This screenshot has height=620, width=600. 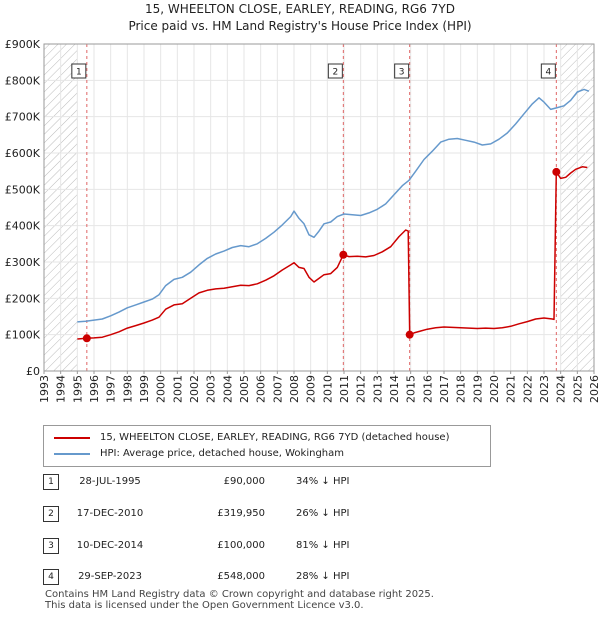 What do you see at coordinates (127, 389) in the screenshot?
I see `x-tick-label: 1998` at bounding box center [127, 389].